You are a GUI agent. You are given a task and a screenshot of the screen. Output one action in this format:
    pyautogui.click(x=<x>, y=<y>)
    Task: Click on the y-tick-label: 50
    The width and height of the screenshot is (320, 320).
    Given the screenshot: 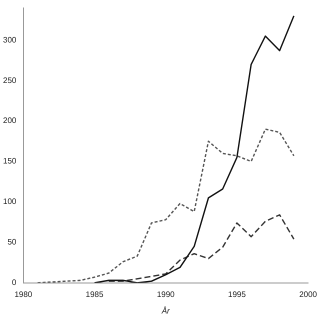 What is the action you would take?
    pyautogui.click(x=12, y=242)
    